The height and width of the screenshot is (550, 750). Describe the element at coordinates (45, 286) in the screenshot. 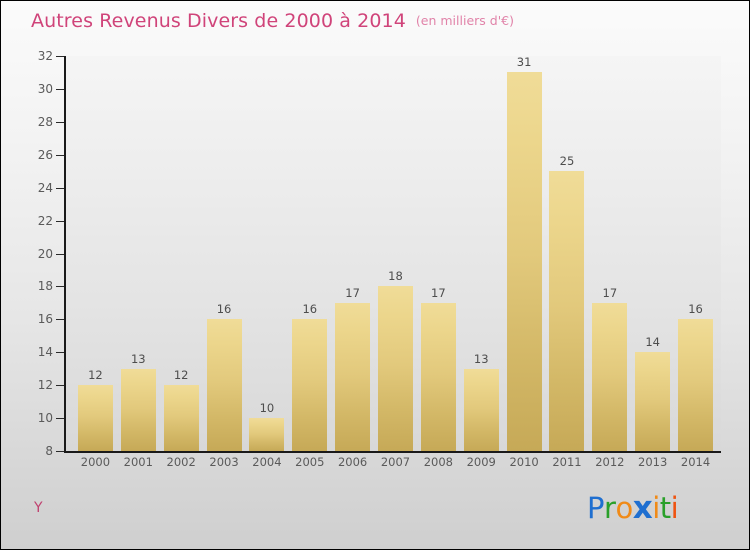

I see `y-tick-label: 18` at that location.